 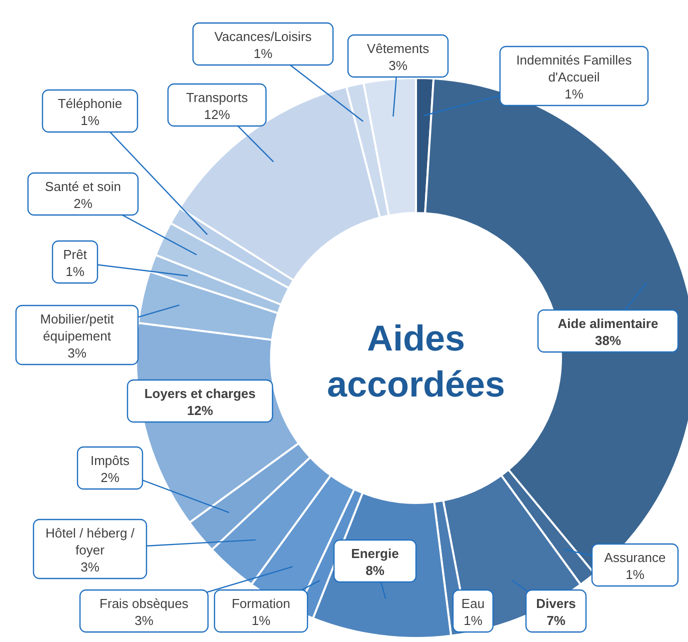 What do you see at coordinates (556, 620) in the screenshot?
I see `data-label: 7%` at bounding box center [556, 620].